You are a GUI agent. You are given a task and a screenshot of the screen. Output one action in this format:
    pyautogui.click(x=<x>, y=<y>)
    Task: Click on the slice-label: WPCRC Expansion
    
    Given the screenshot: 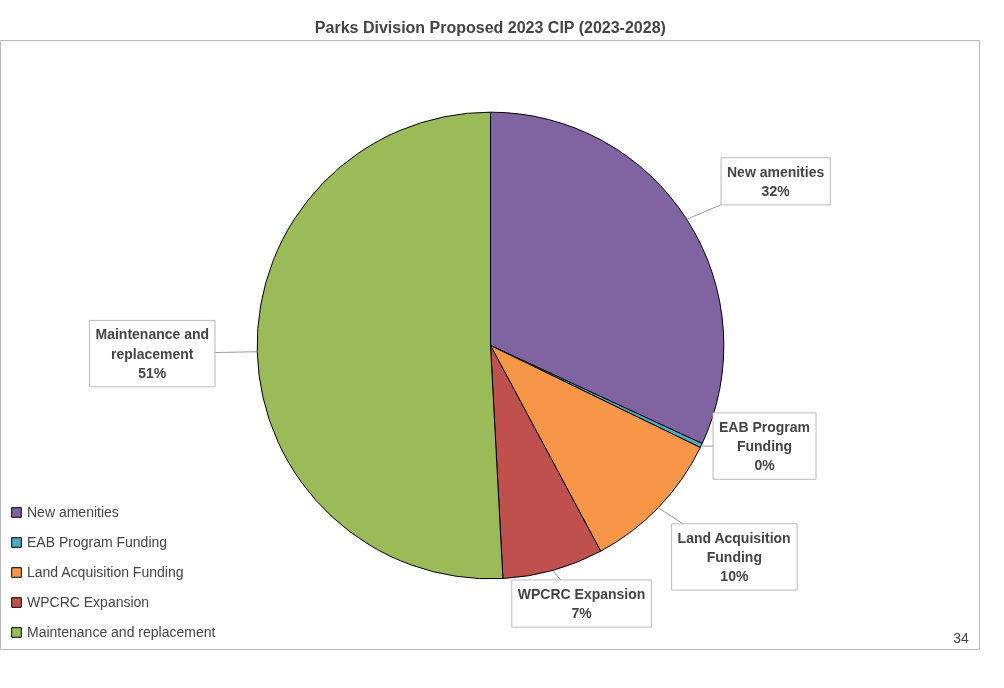 What is the action you would take?
    pyautogui.click(x=581, y=593)
    